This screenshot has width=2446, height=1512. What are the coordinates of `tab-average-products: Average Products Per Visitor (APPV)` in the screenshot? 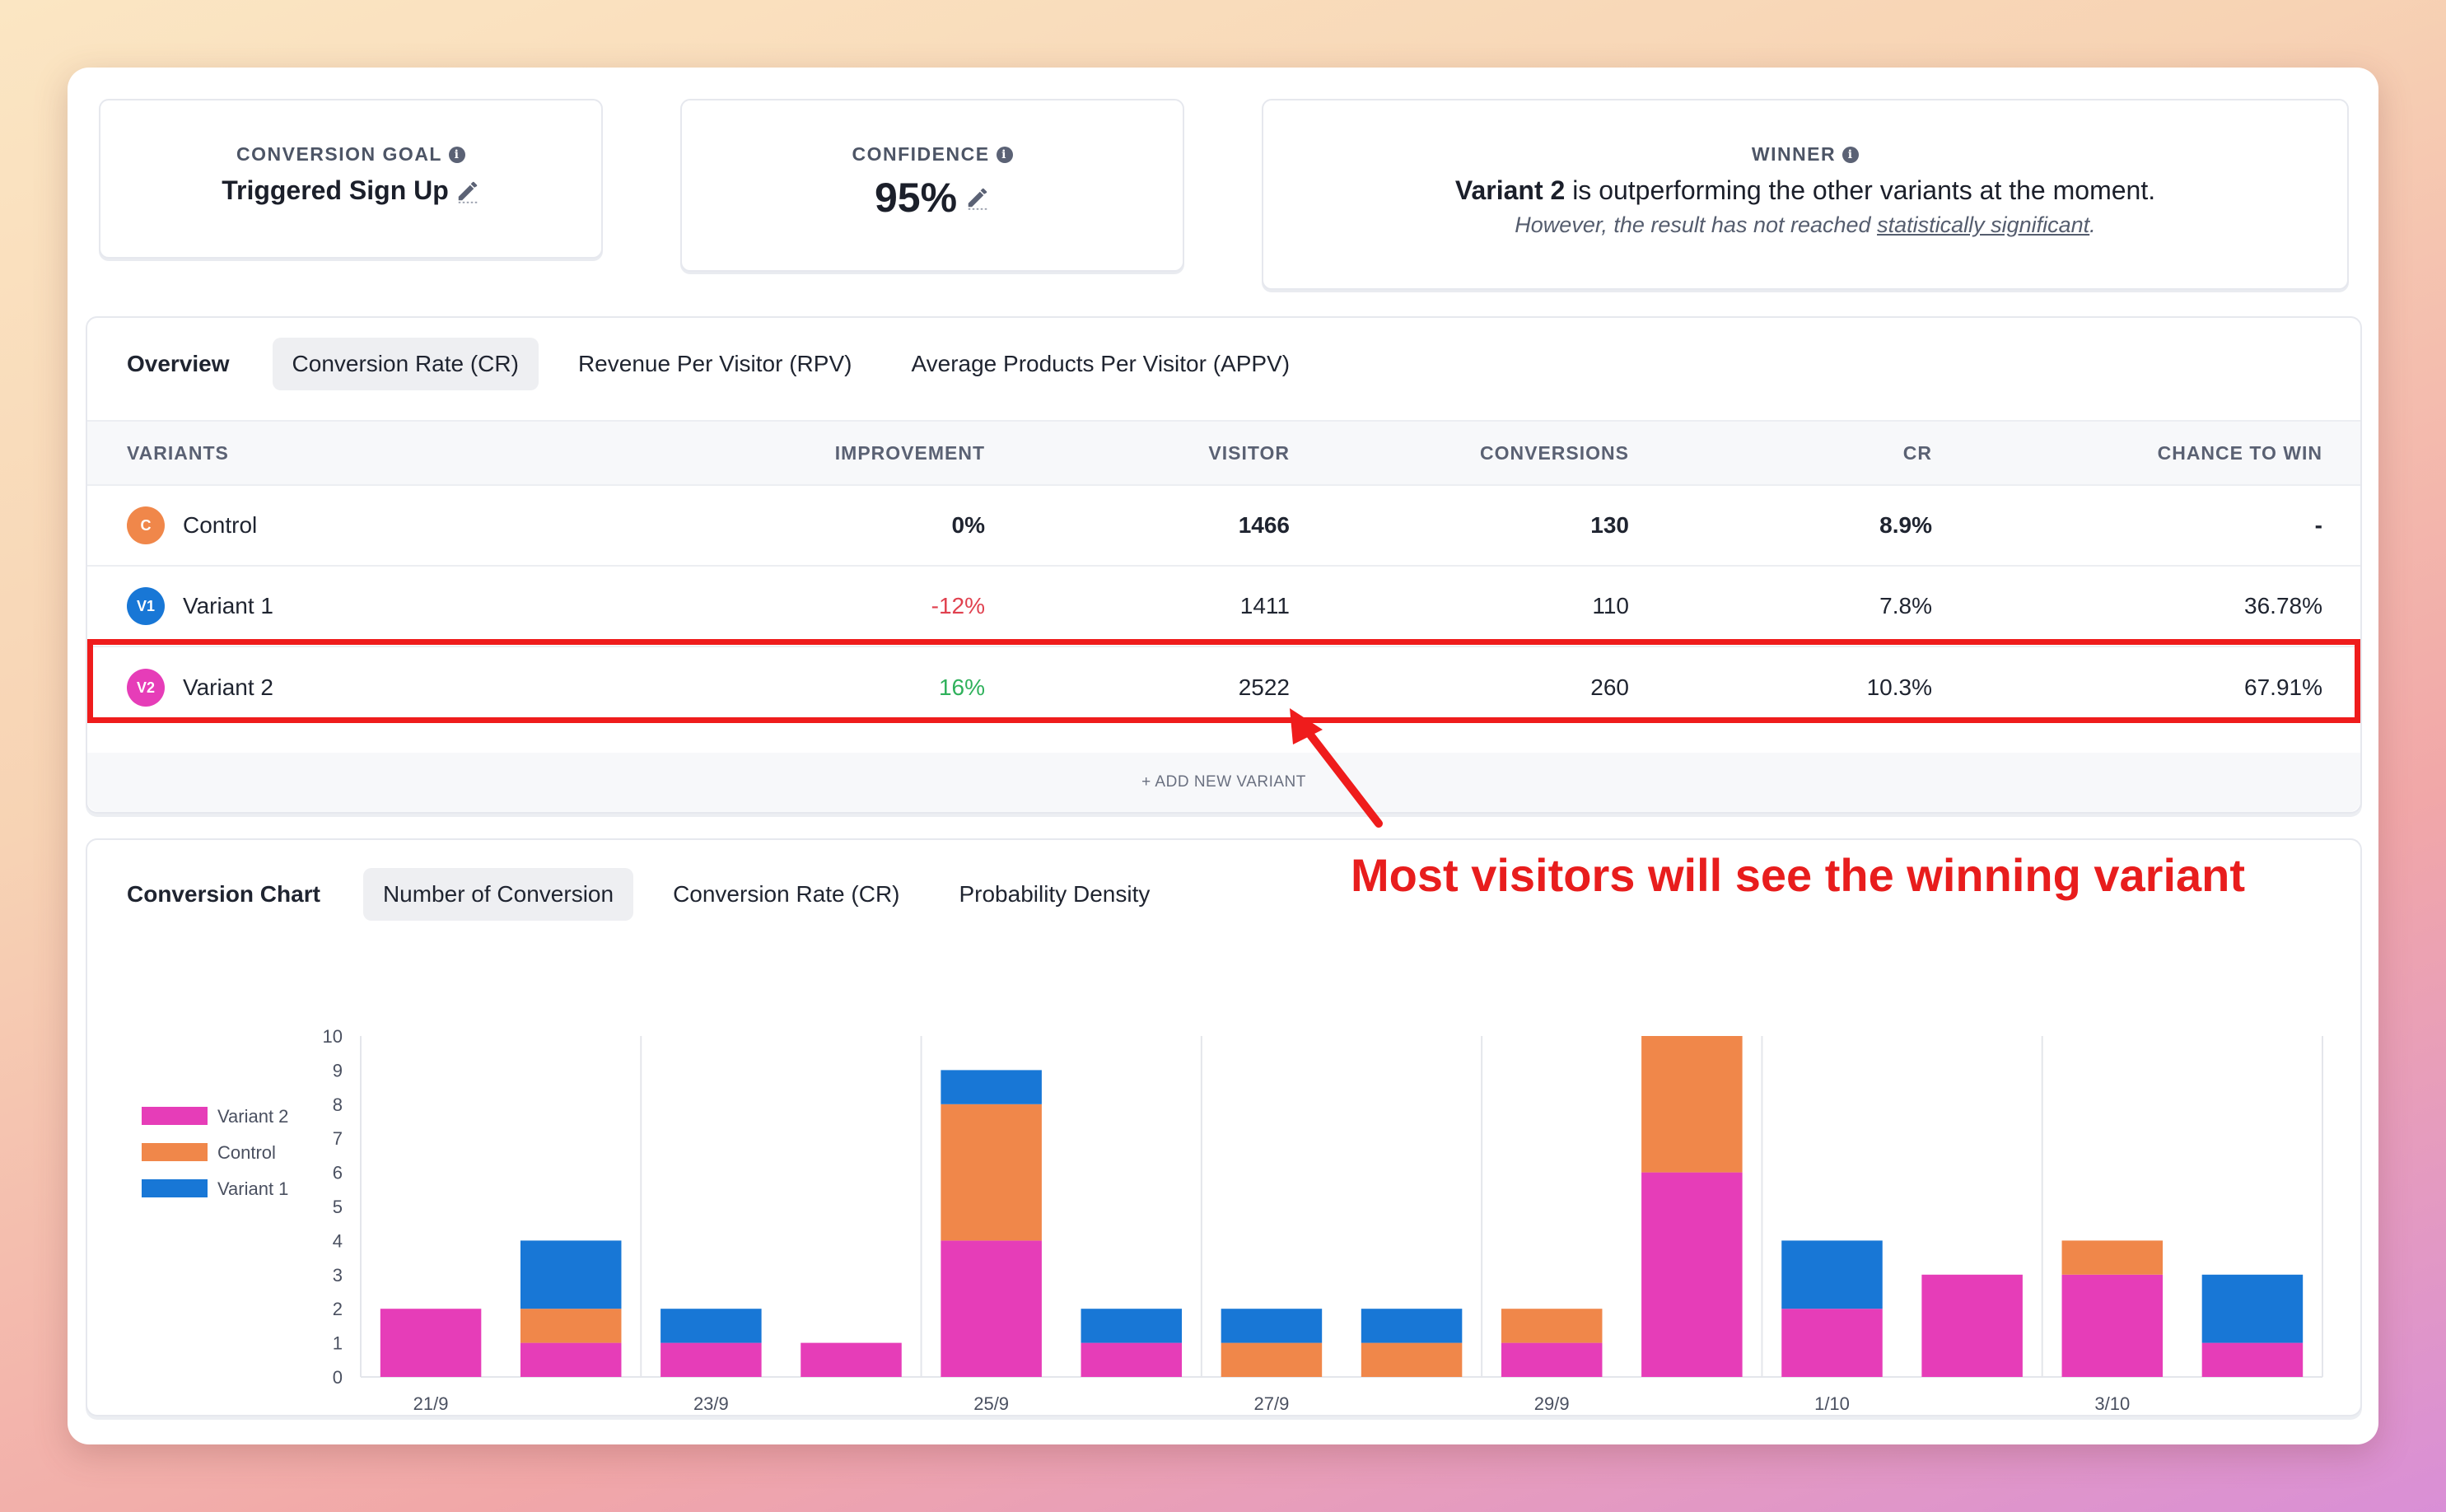 It's located at (1101, 363).